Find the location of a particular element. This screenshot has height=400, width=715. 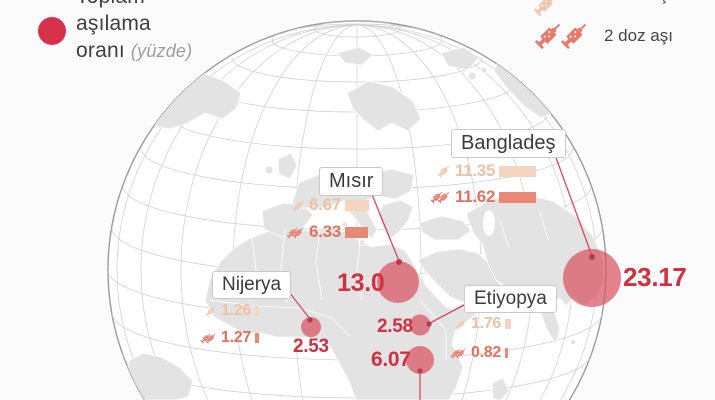

total-value-ethiopia: 2.58 is located at coordinates (395, 326).